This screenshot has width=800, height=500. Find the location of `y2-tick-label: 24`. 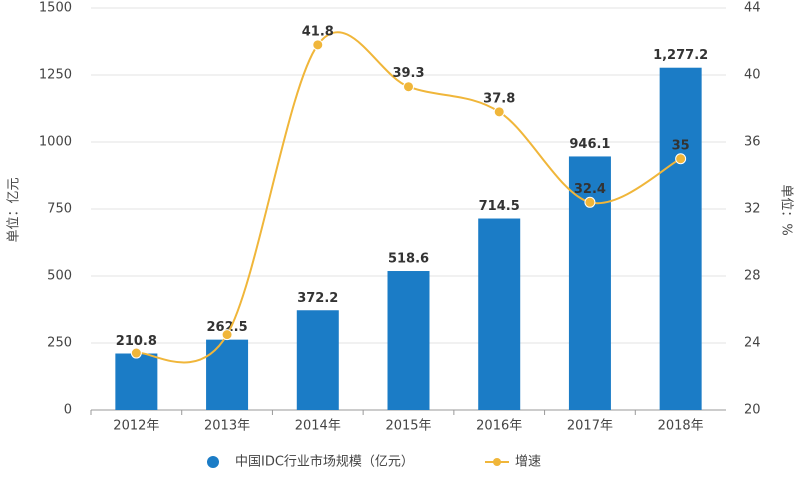

y2-tick-label: 24 is located at coordinates (752, 343).